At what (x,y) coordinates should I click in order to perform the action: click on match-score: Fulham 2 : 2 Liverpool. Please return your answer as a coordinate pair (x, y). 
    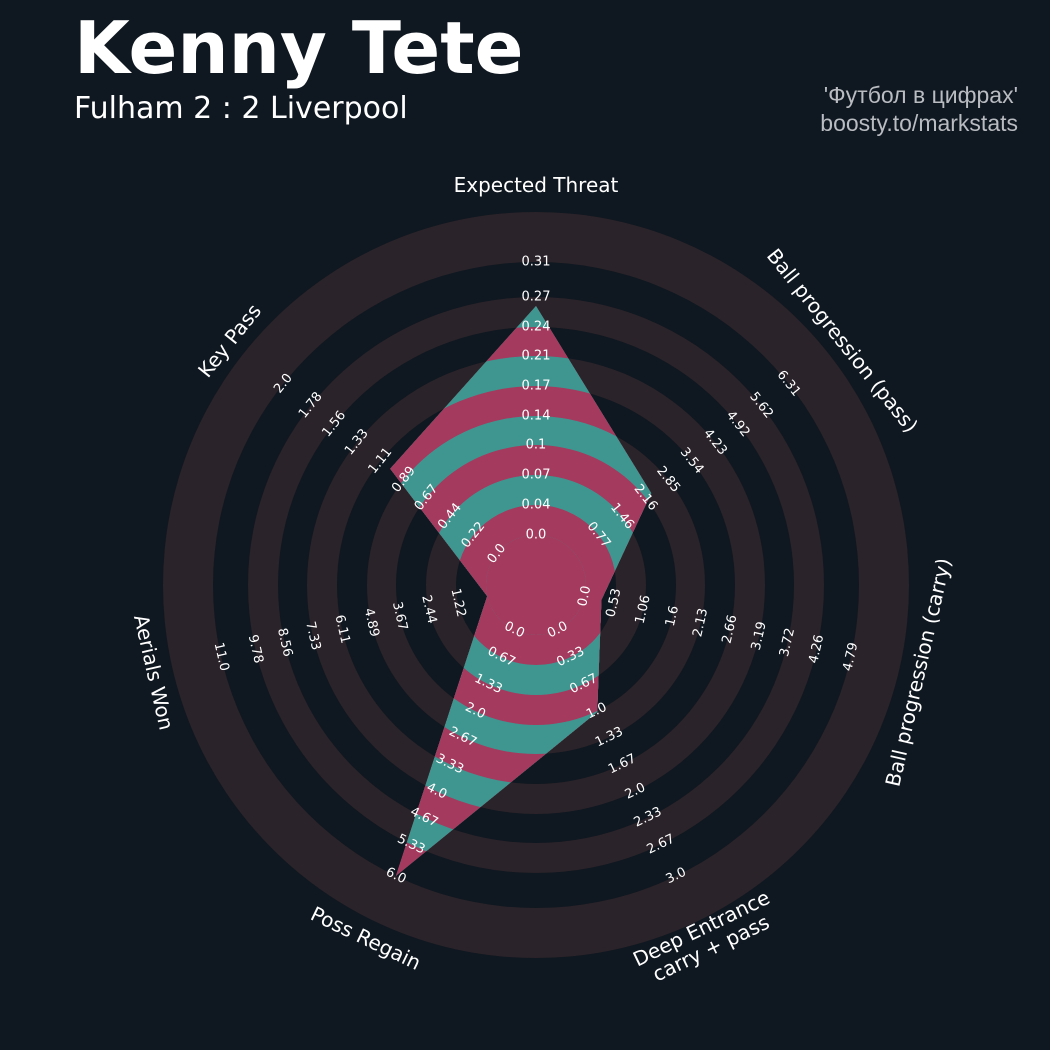
    Looking at the image, I should click on (241, 108).